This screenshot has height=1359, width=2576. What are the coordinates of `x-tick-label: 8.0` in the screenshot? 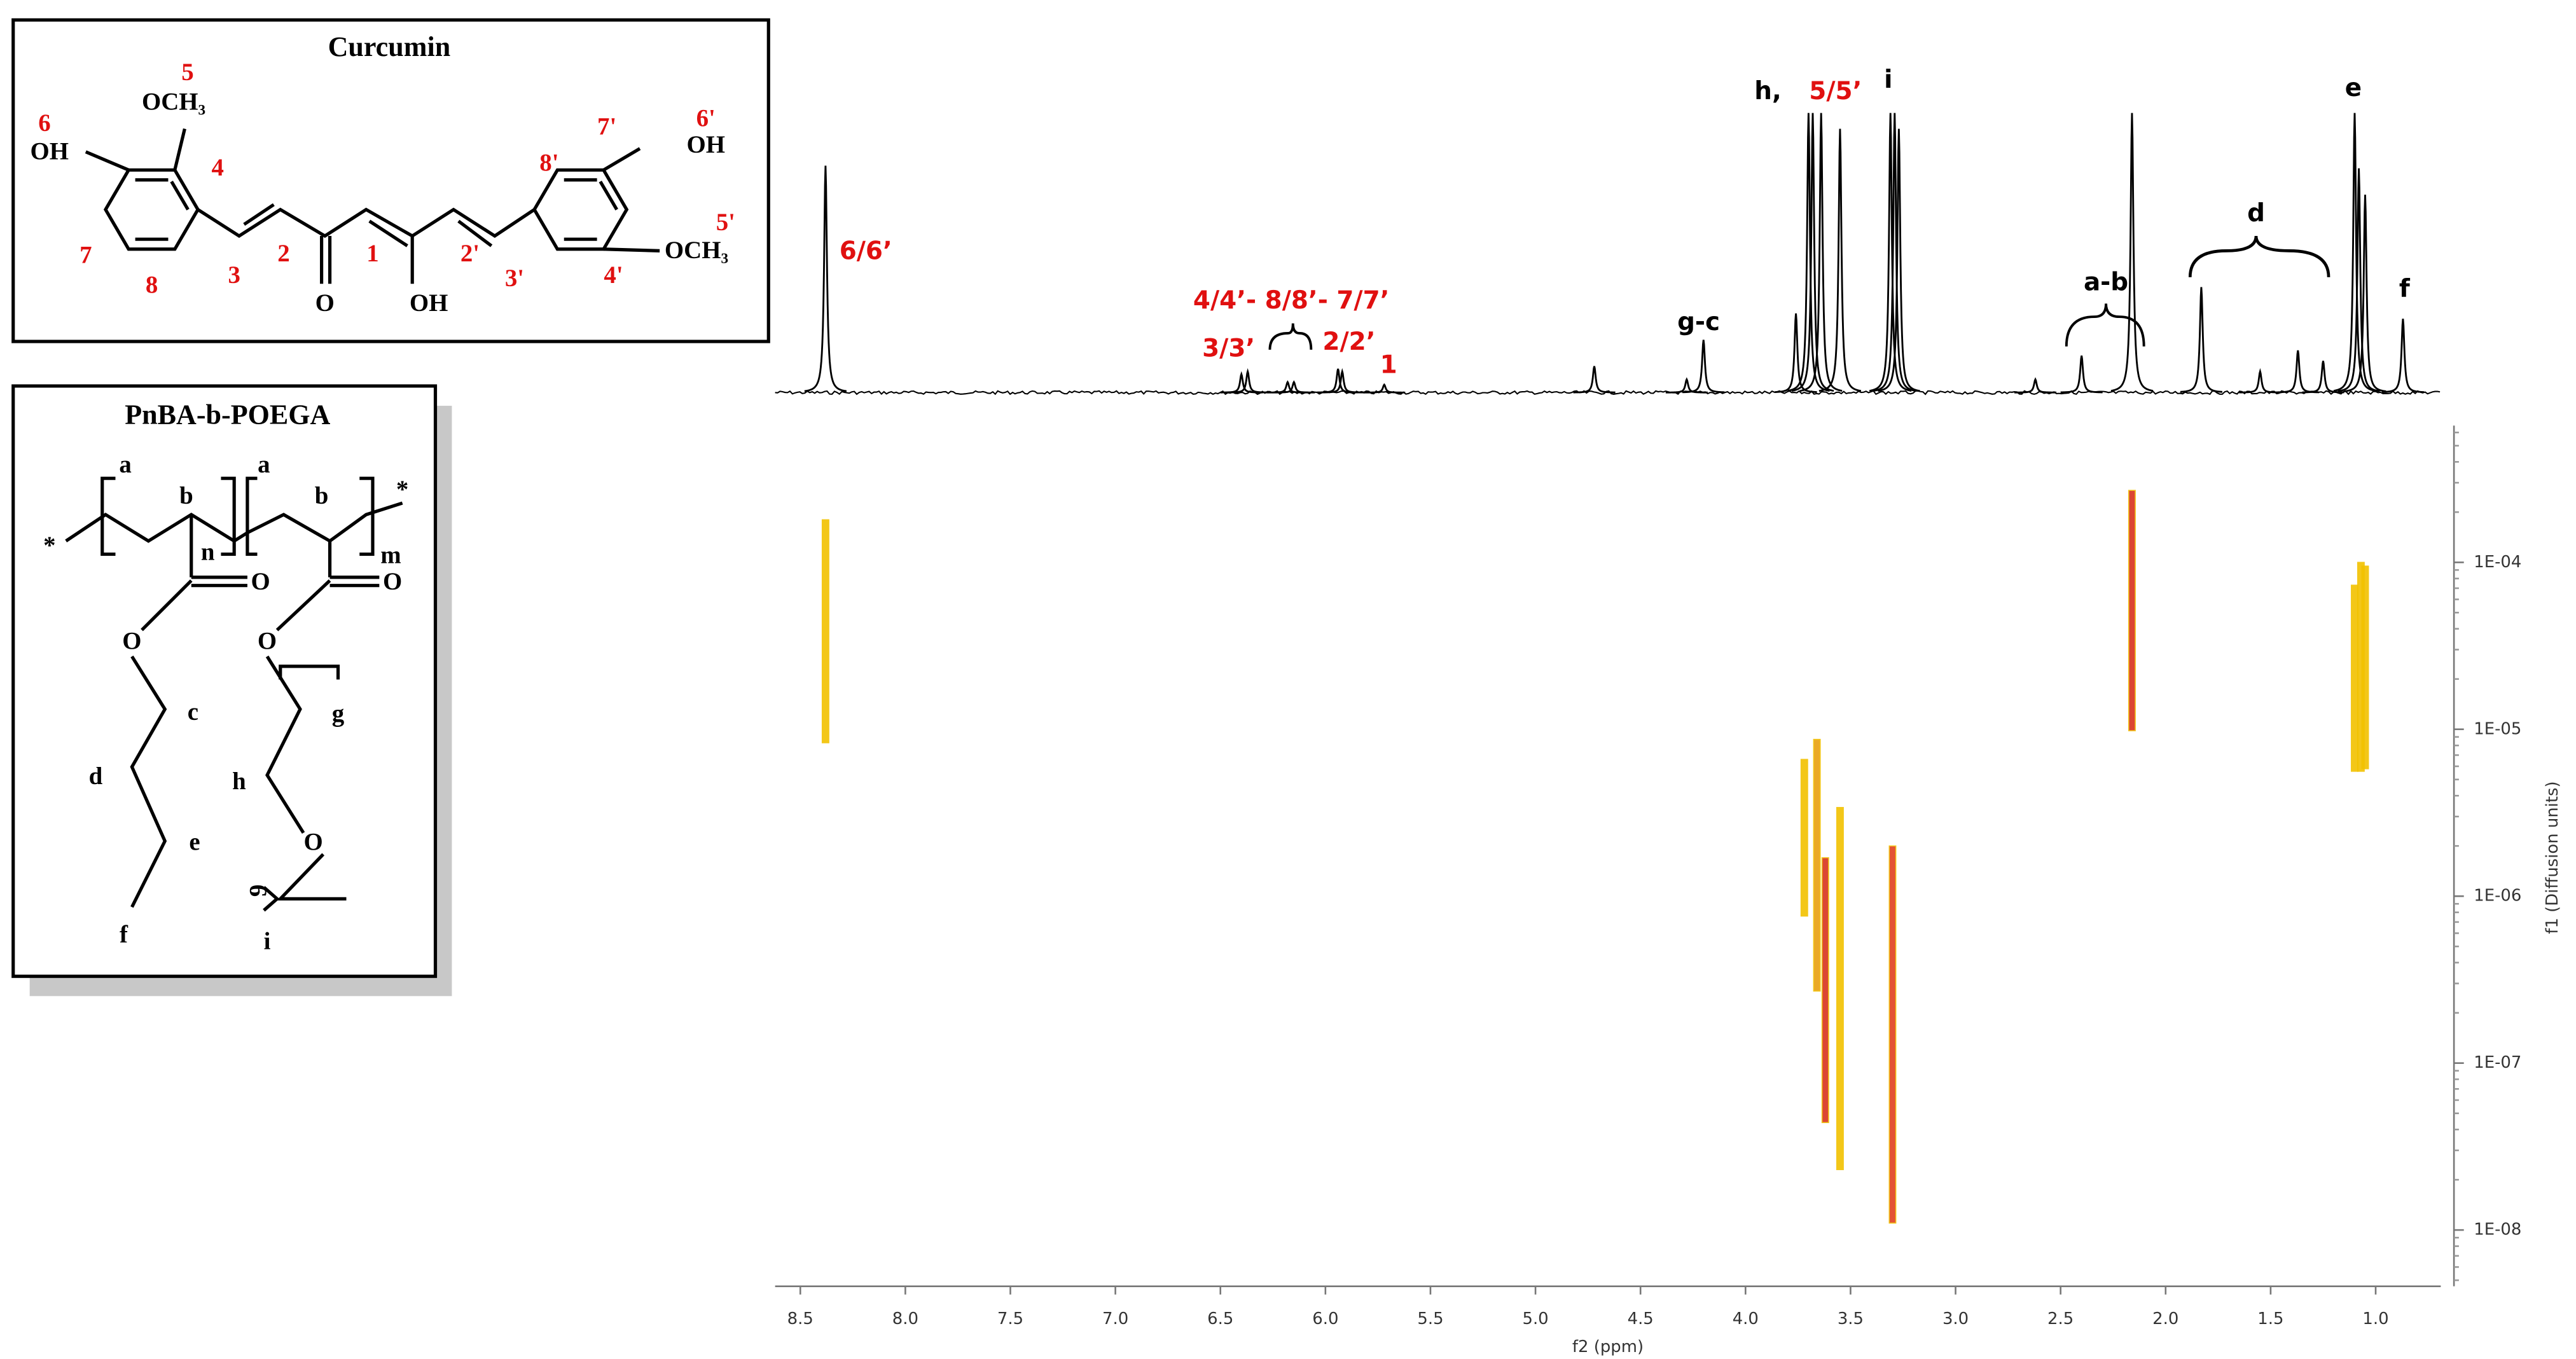 It's located at (905, 1318).